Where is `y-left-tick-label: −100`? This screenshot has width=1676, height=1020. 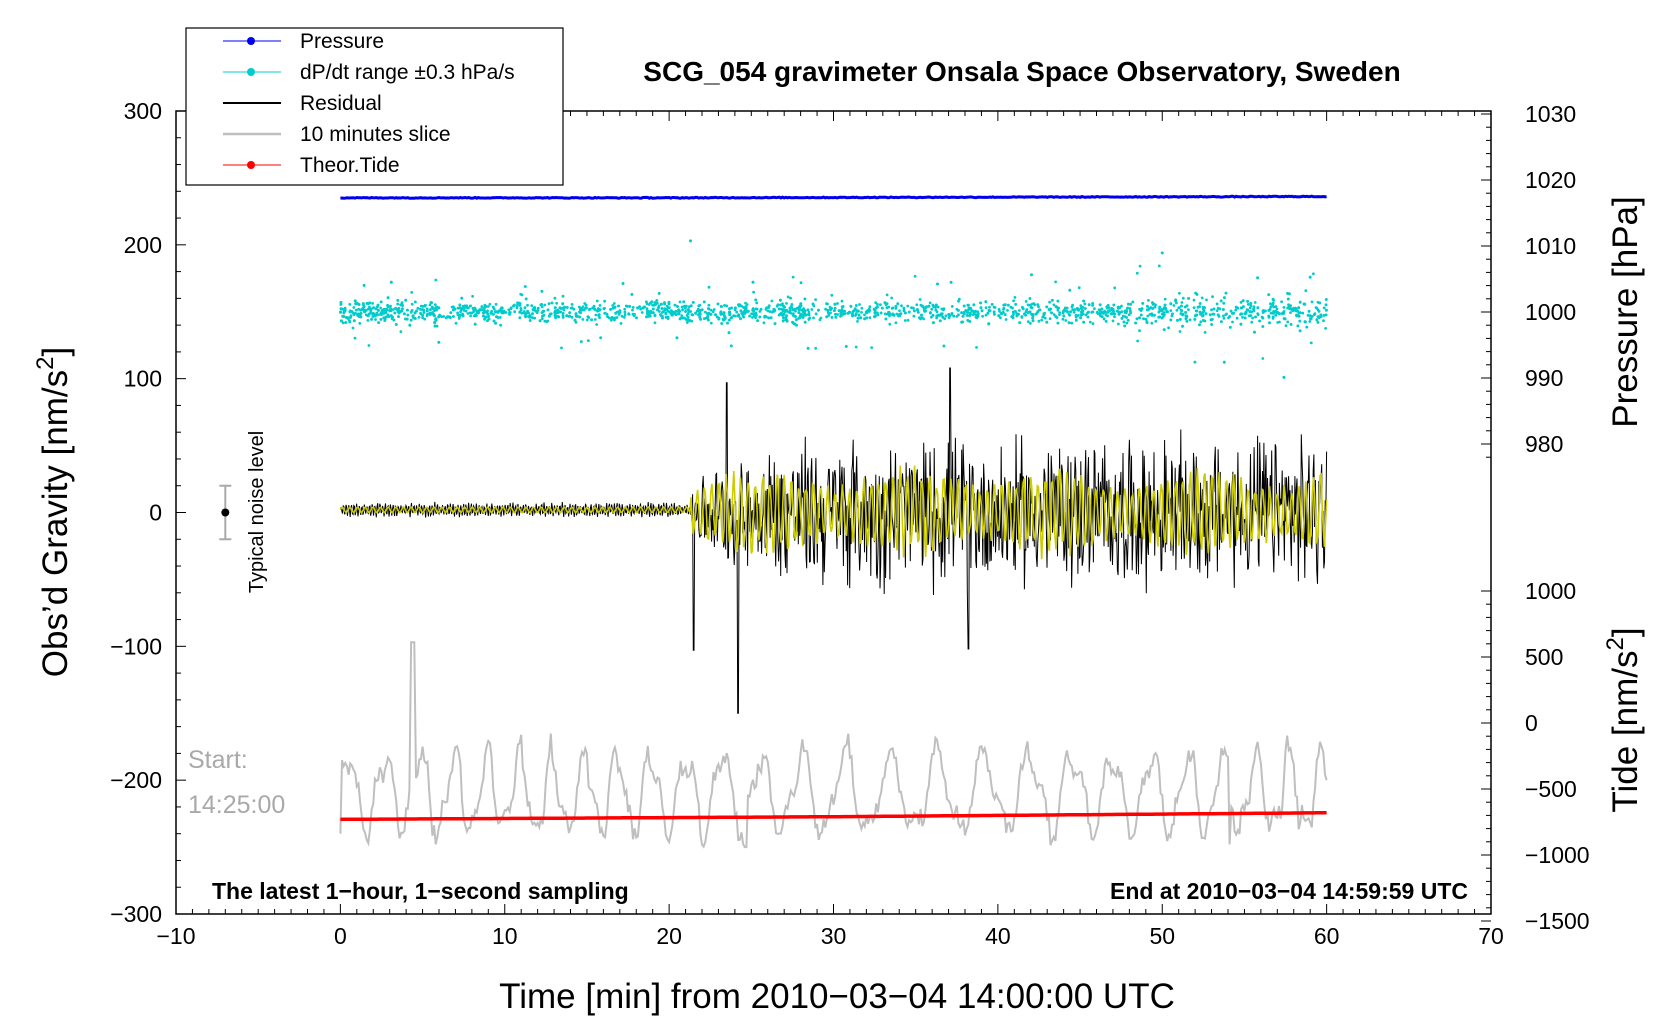
y-left-tick-label: −100 is located at coordinates (136, 646).